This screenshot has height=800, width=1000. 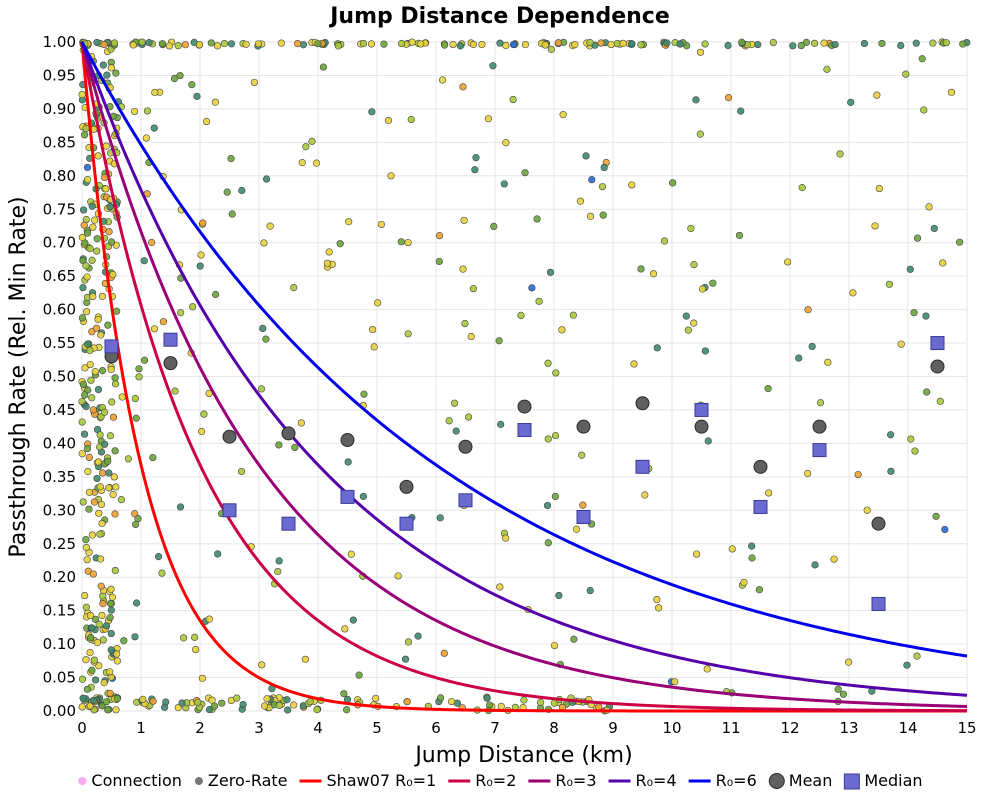 I want to click on y-tick-label: 0.65, so click(x=59, y=276).